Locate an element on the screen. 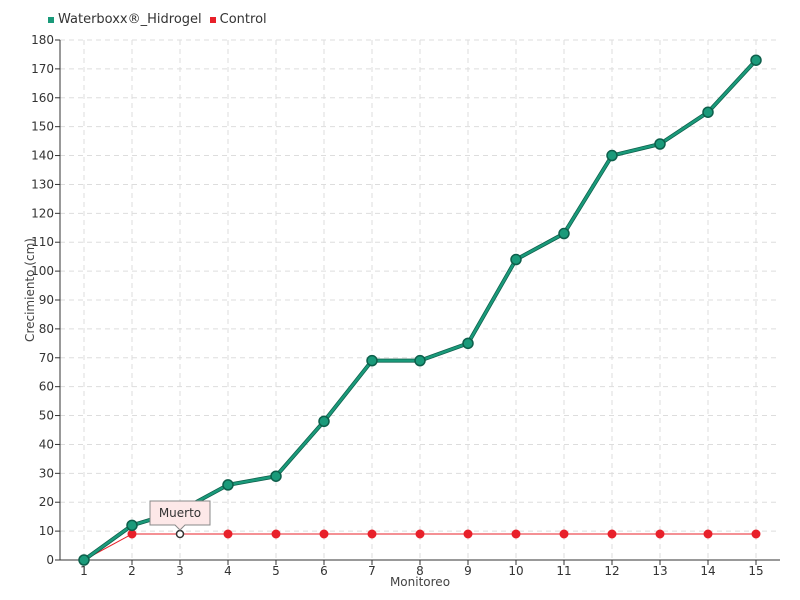 The image size is (800, 600). y-tick-label: 80 is located at coordinates (46, 329).